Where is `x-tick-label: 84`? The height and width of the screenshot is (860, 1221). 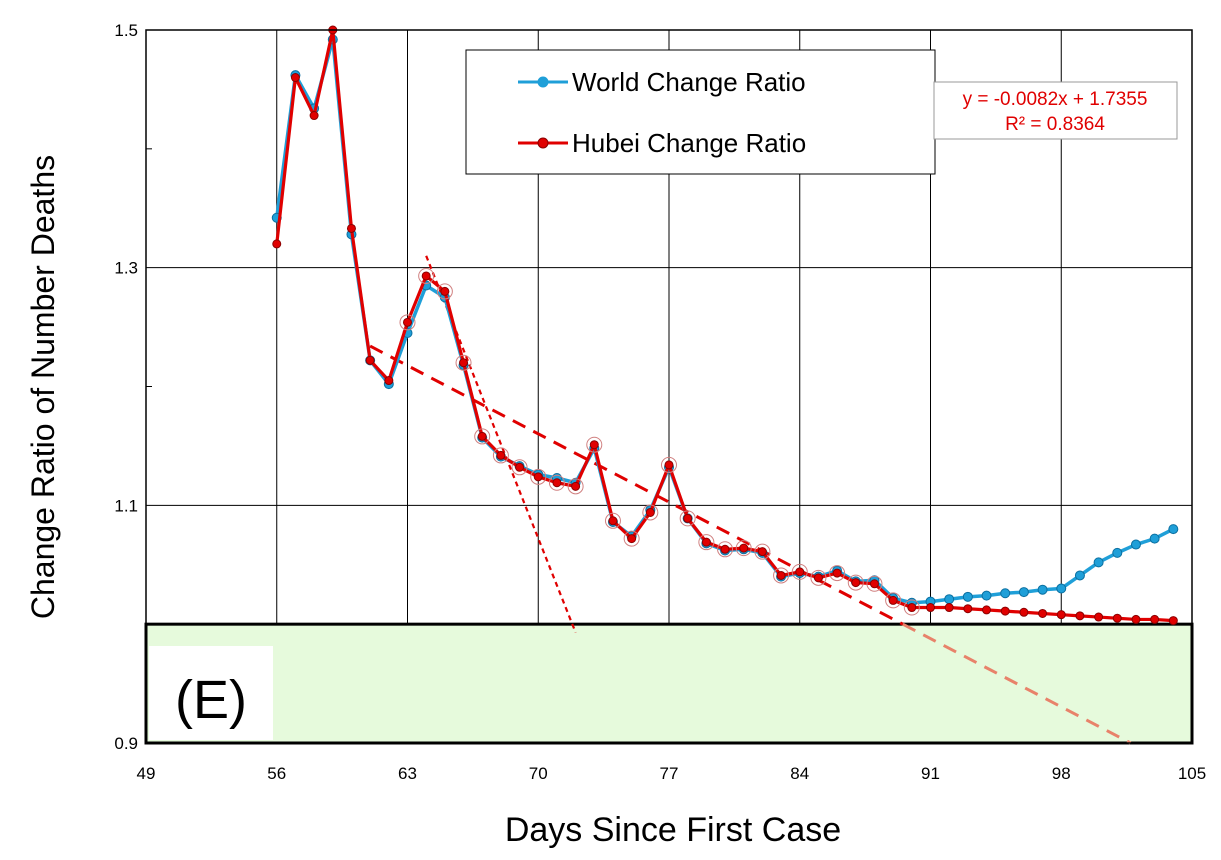
x-tick-label: 84 is located at coordinates (799, 773).